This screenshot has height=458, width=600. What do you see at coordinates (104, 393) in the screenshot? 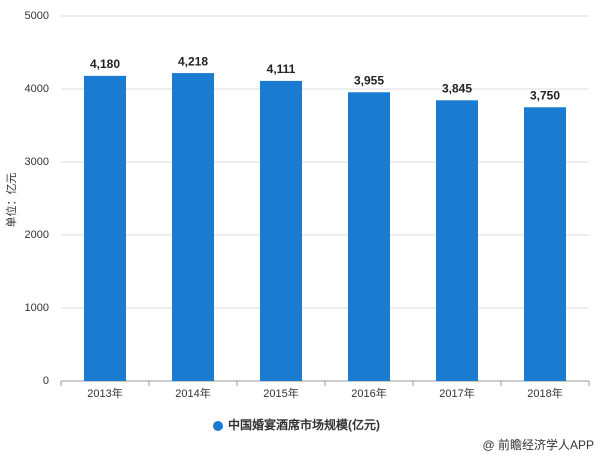
I see `x-tick-label: 2013年` at bounding box center [104, 393].